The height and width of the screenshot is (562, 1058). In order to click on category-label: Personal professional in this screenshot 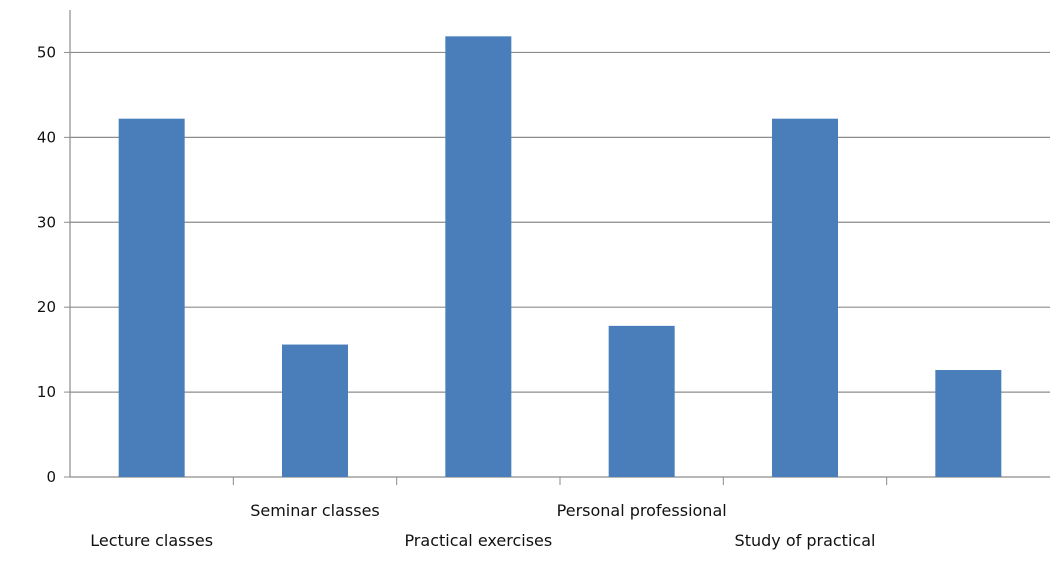, I will do `click(642, 510)`.